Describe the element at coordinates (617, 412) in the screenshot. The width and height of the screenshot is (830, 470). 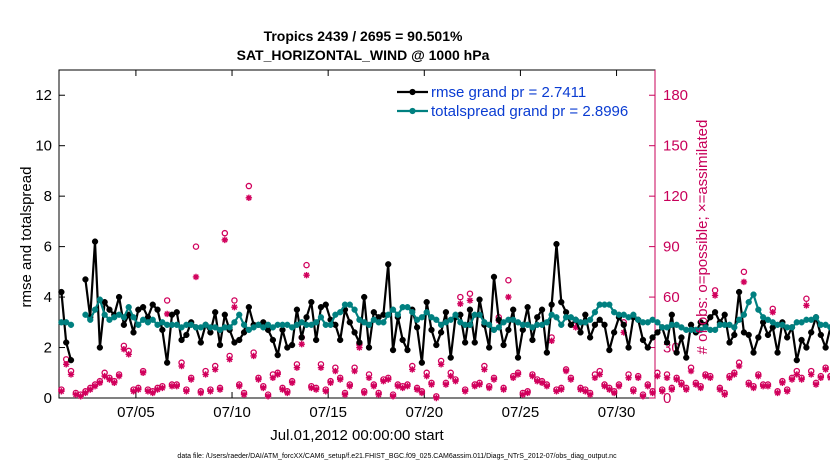
I see `x-tick-label: 07/30` at that location.